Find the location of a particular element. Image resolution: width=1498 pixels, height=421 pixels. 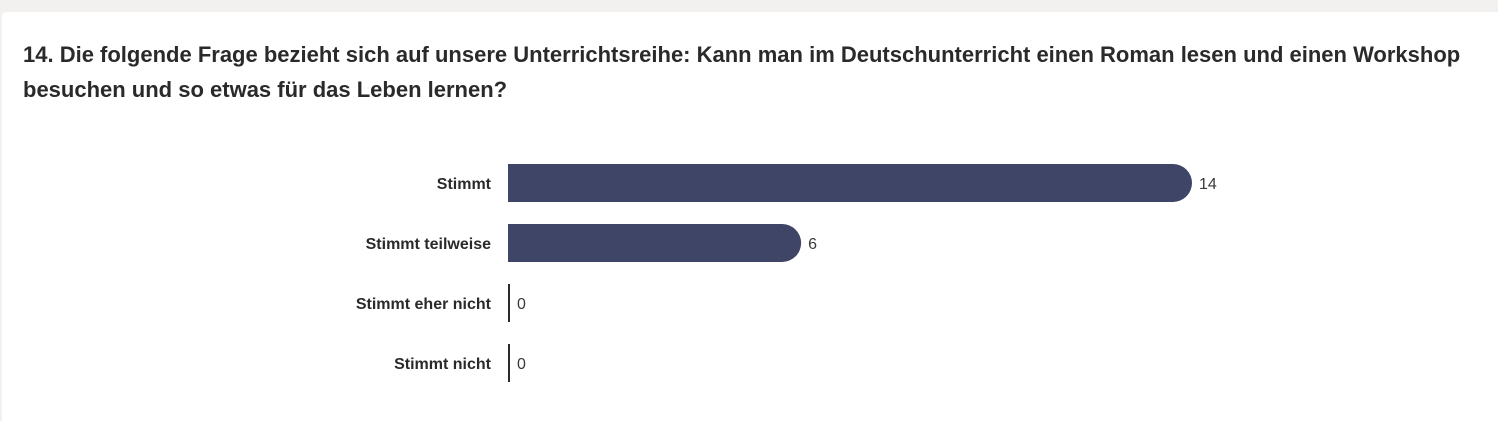

value-label-stimmt-nicht: 0 is located at coordinates (521, 364).